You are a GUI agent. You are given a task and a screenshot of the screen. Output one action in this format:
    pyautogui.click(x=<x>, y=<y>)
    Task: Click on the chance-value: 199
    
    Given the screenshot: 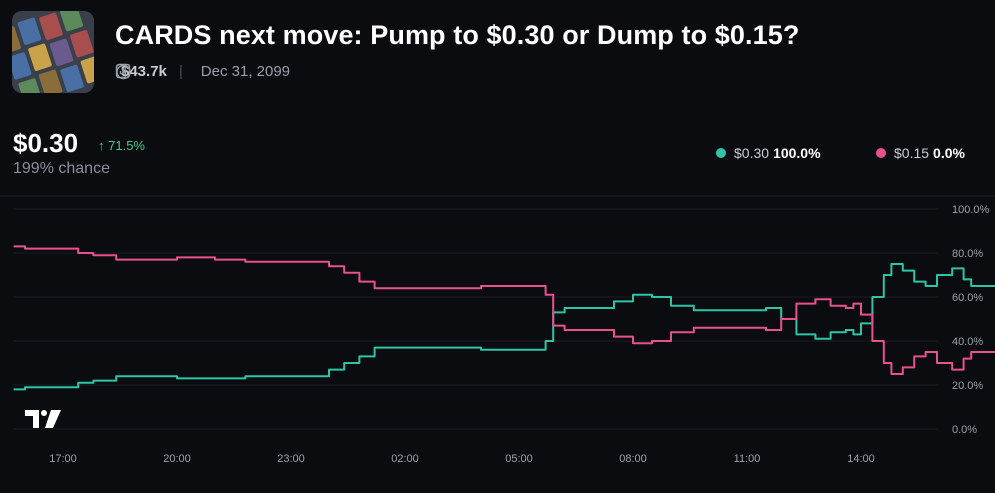 What is the action you would take?
    pyautogui.click(x=26, y=168)
    